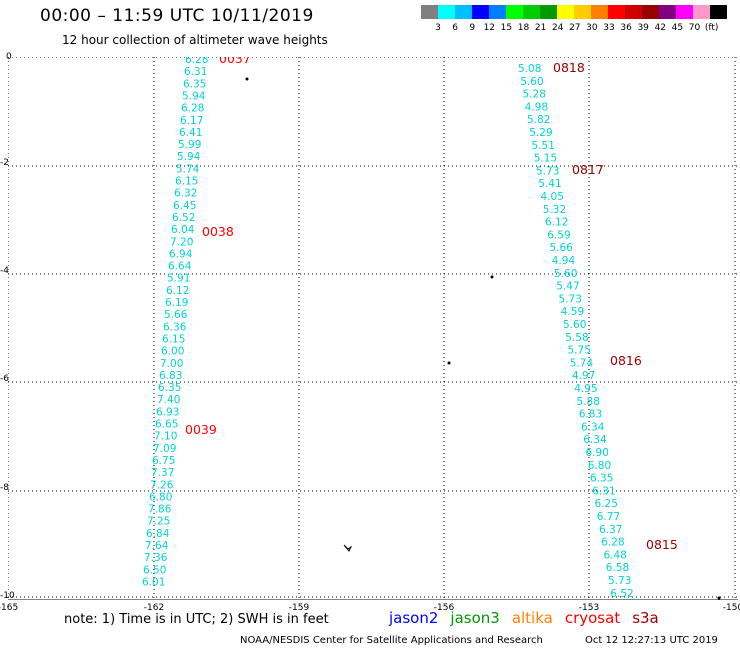 This screenshot has height=650, width=740. What do you see at coordinates (597, 453) in the screenshot?
I see `wave-height-value: 6.90` at bounding box center [597, 453].